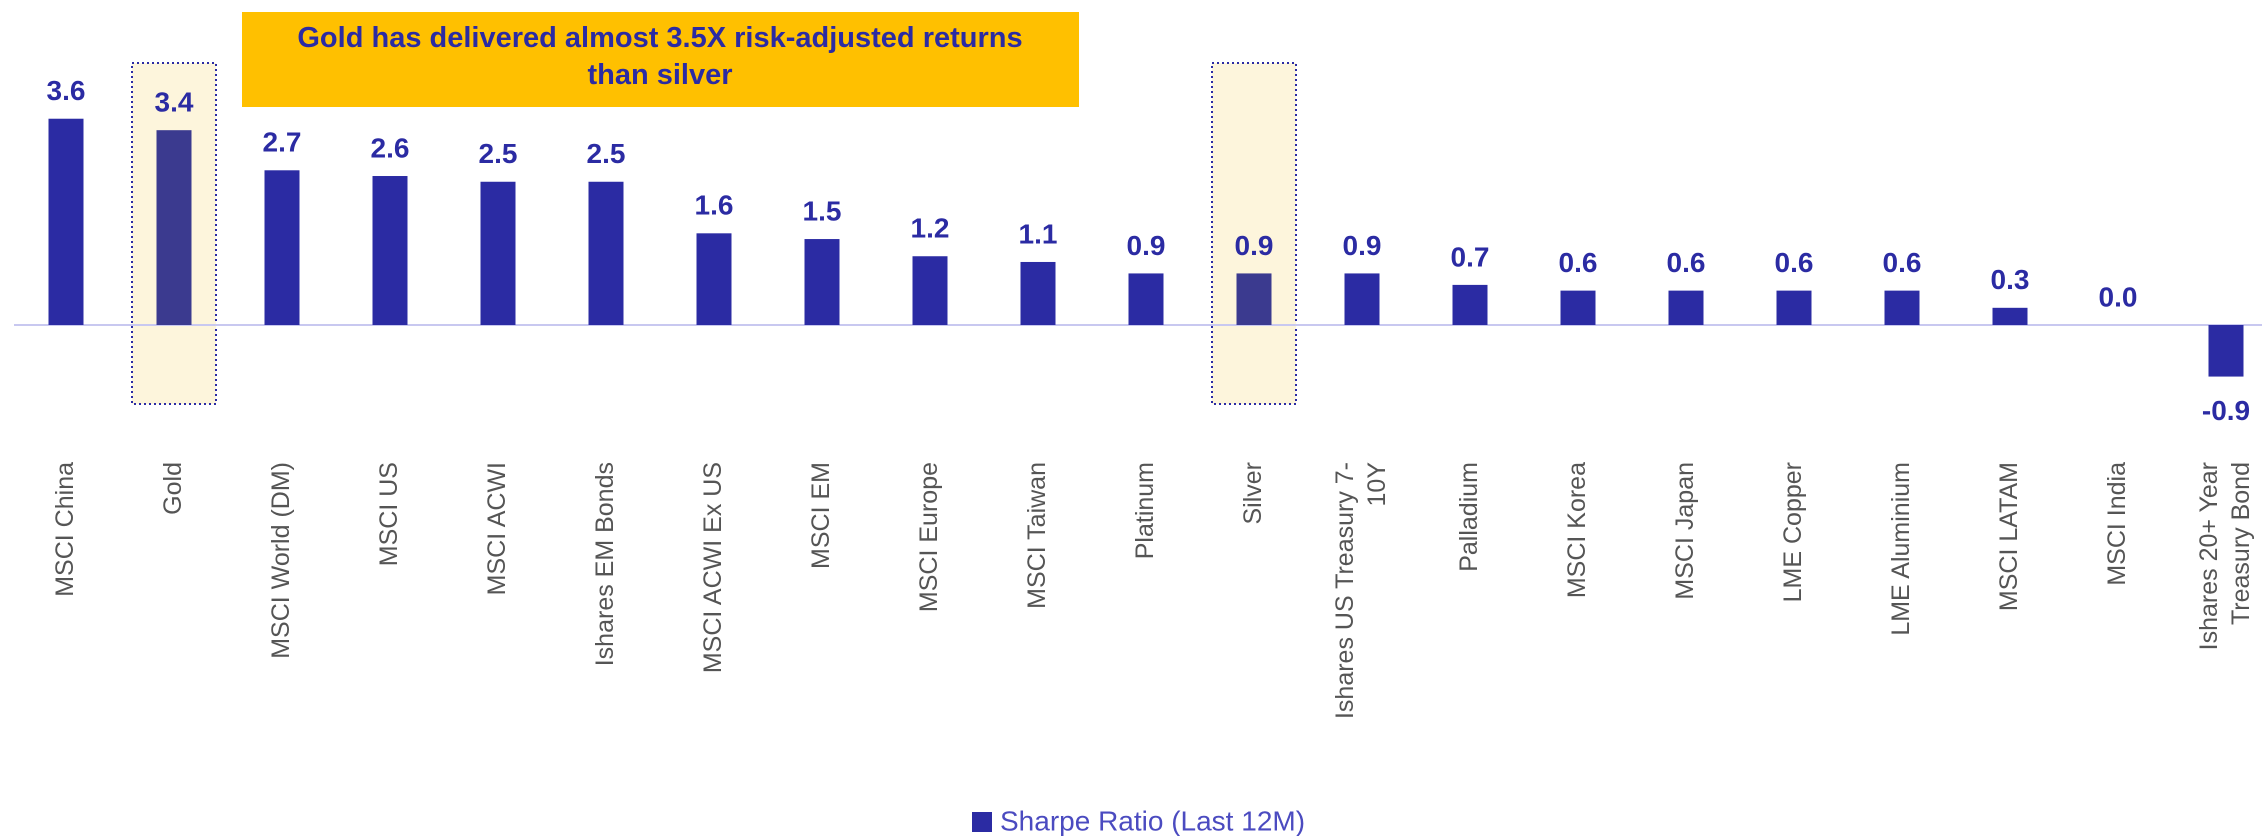  I want to click on x-tick-group: Palladium, so click(1469, 517).